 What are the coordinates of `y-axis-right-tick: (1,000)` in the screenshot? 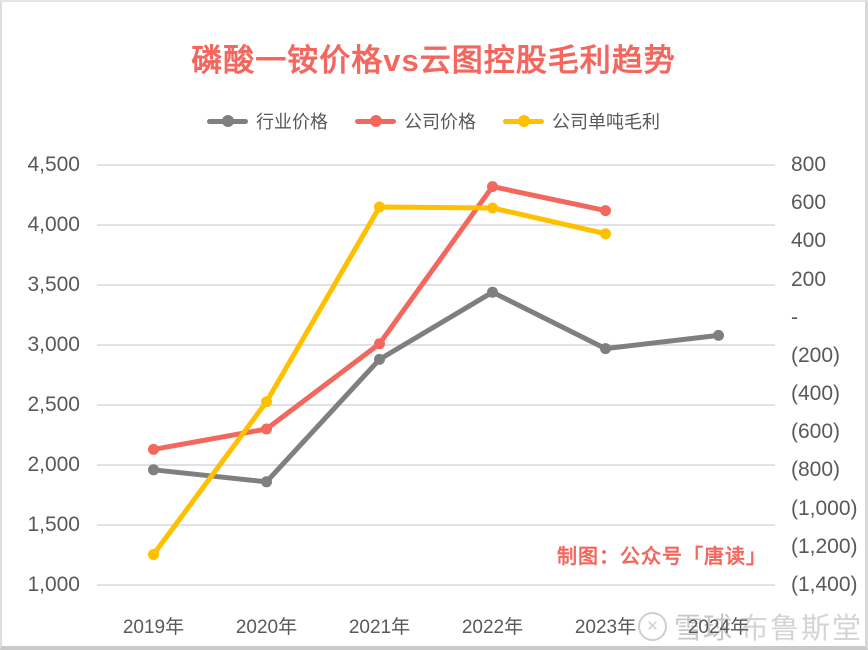 It's located at (824, 508).